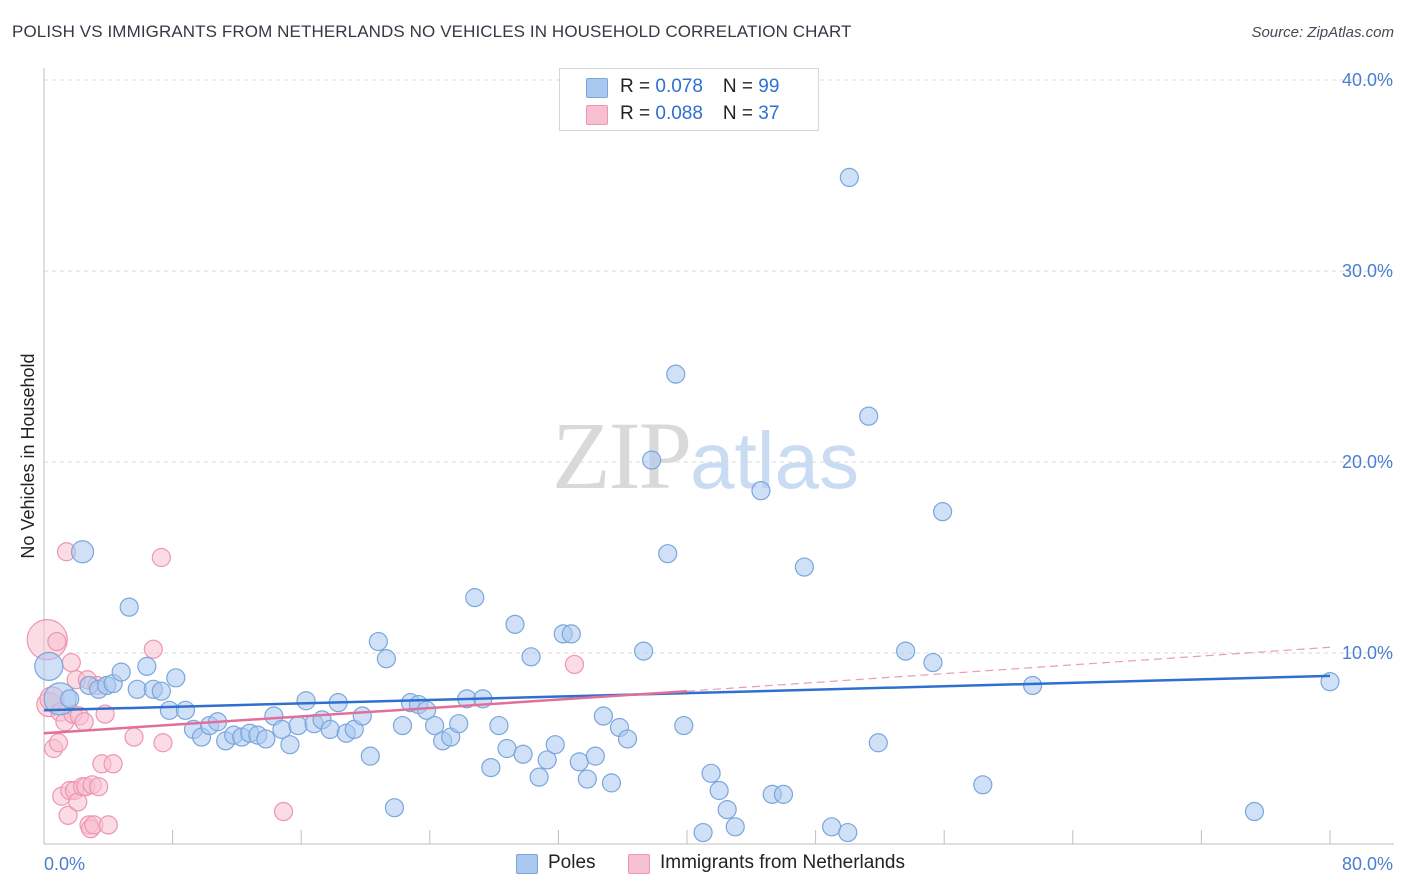 This screenshot has height=892, width=1406. I want to click on poles-trend-line, so click(687, 693).